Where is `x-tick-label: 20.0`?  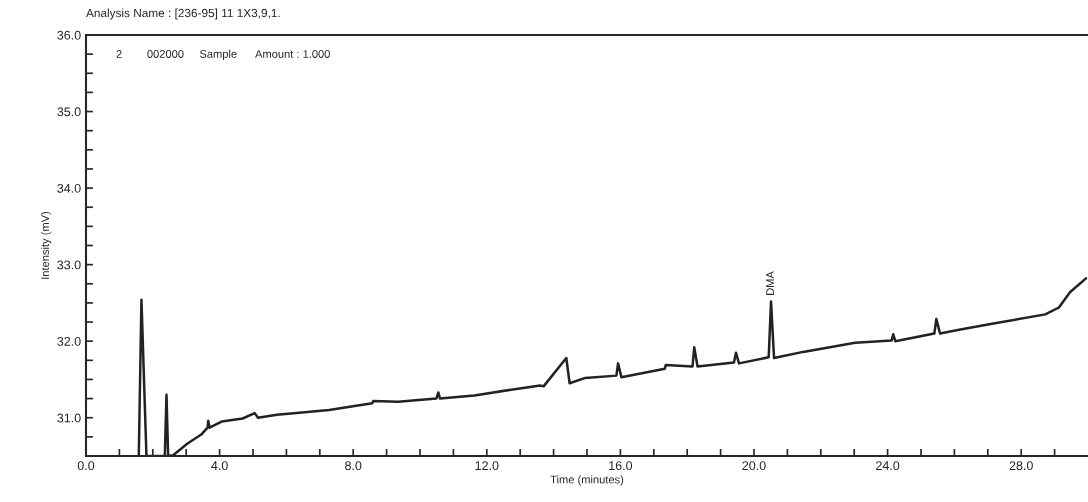
x-tick-label: 20.0 is located at coordinates (754, 466).